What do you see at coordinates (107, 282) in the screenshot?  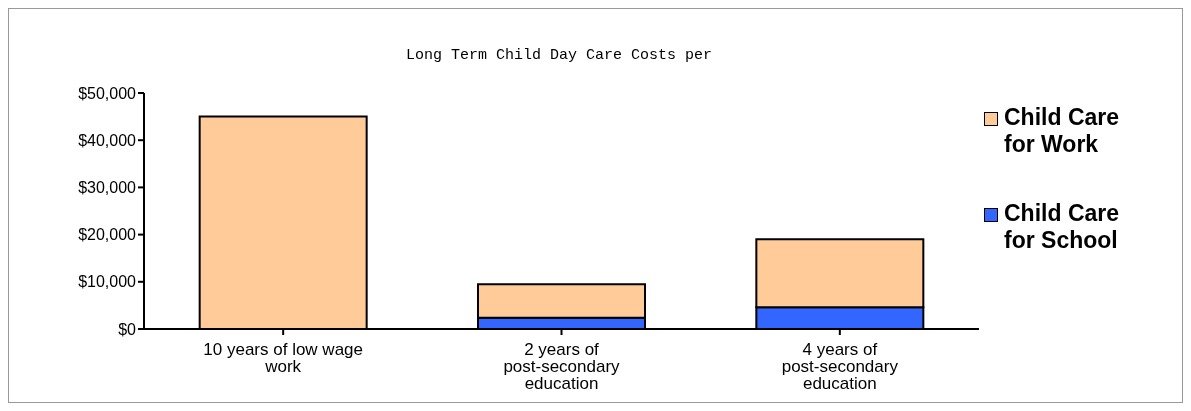 I see `y-tick-label: $10,000` at bounding box center [107, 282].